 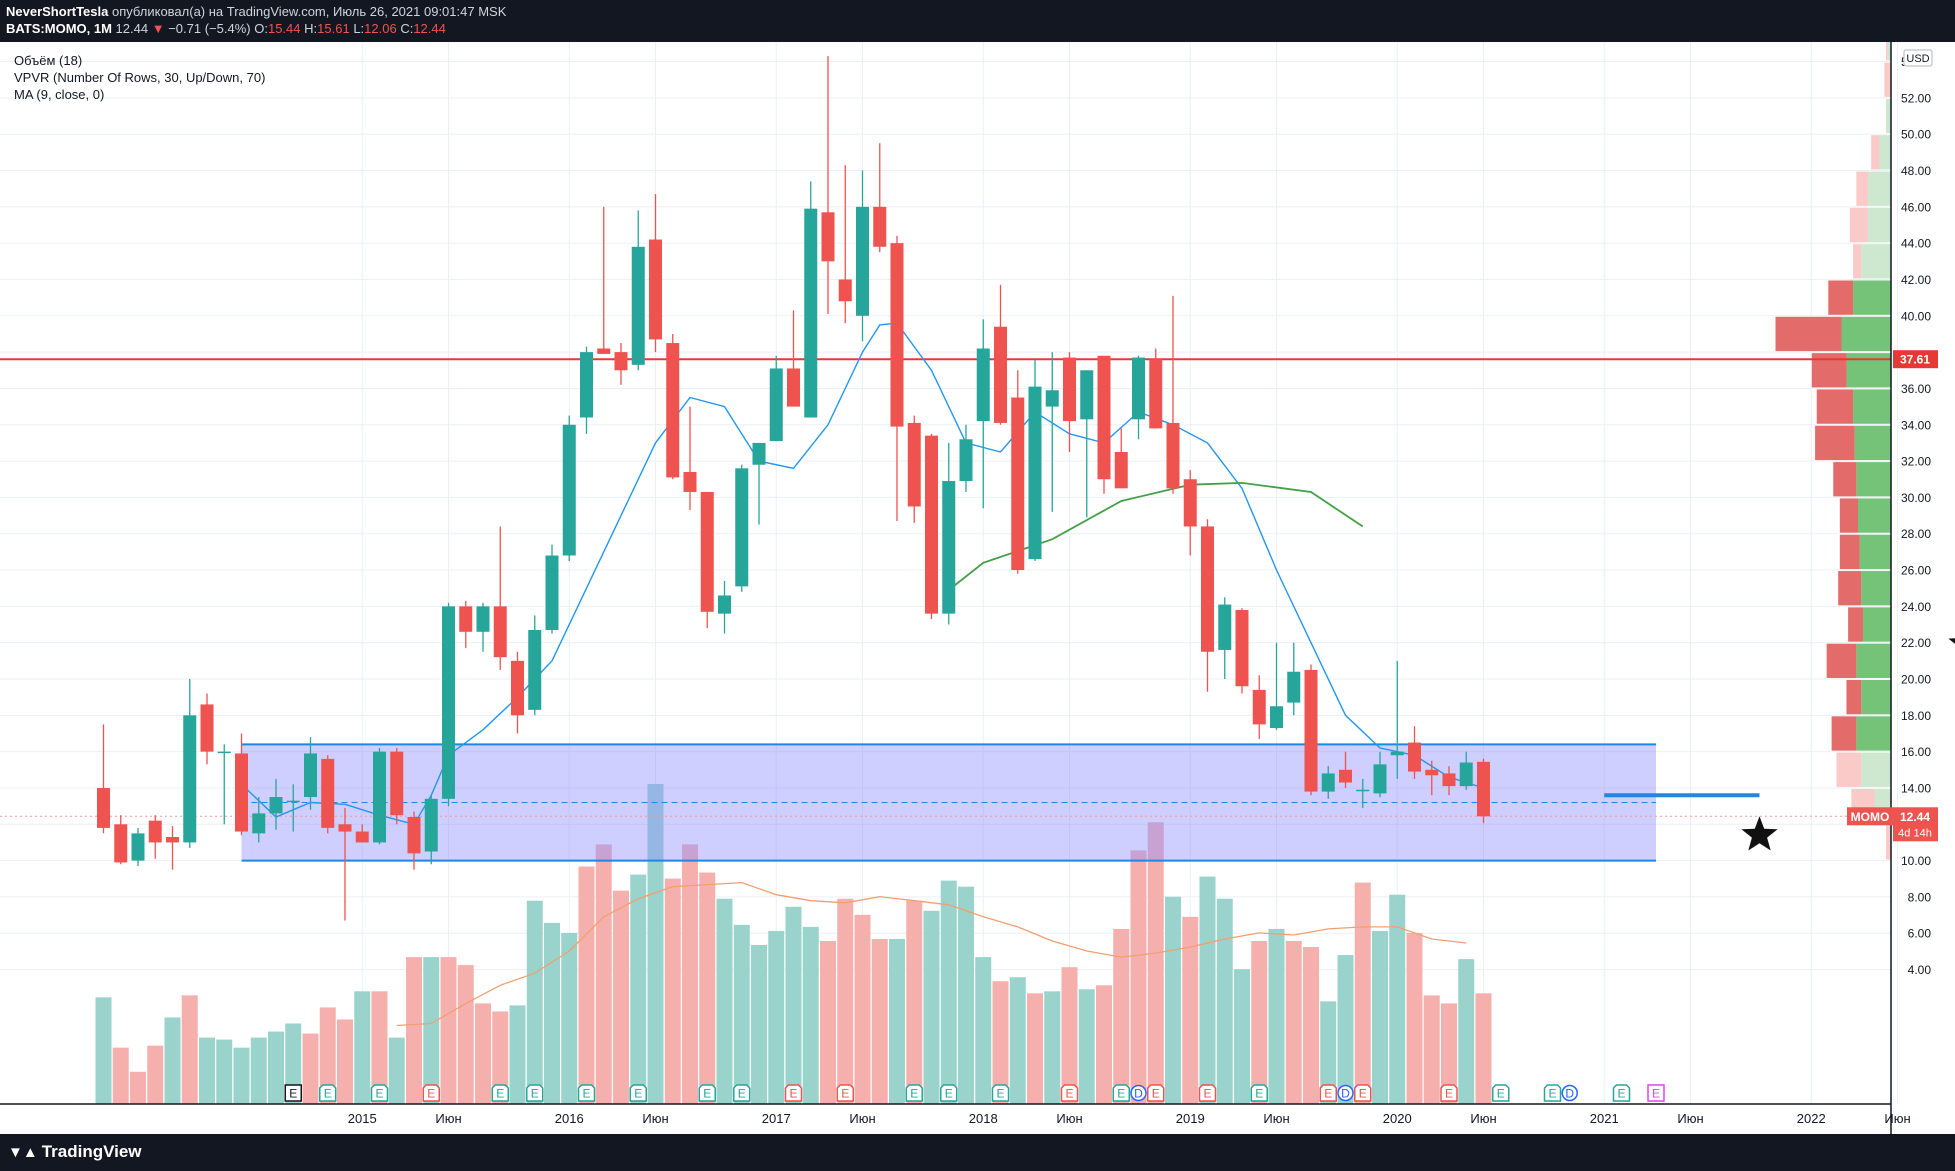 I want to click on tradingview-logo: ▼▲ TradingView, so click(x=75, y=1152).